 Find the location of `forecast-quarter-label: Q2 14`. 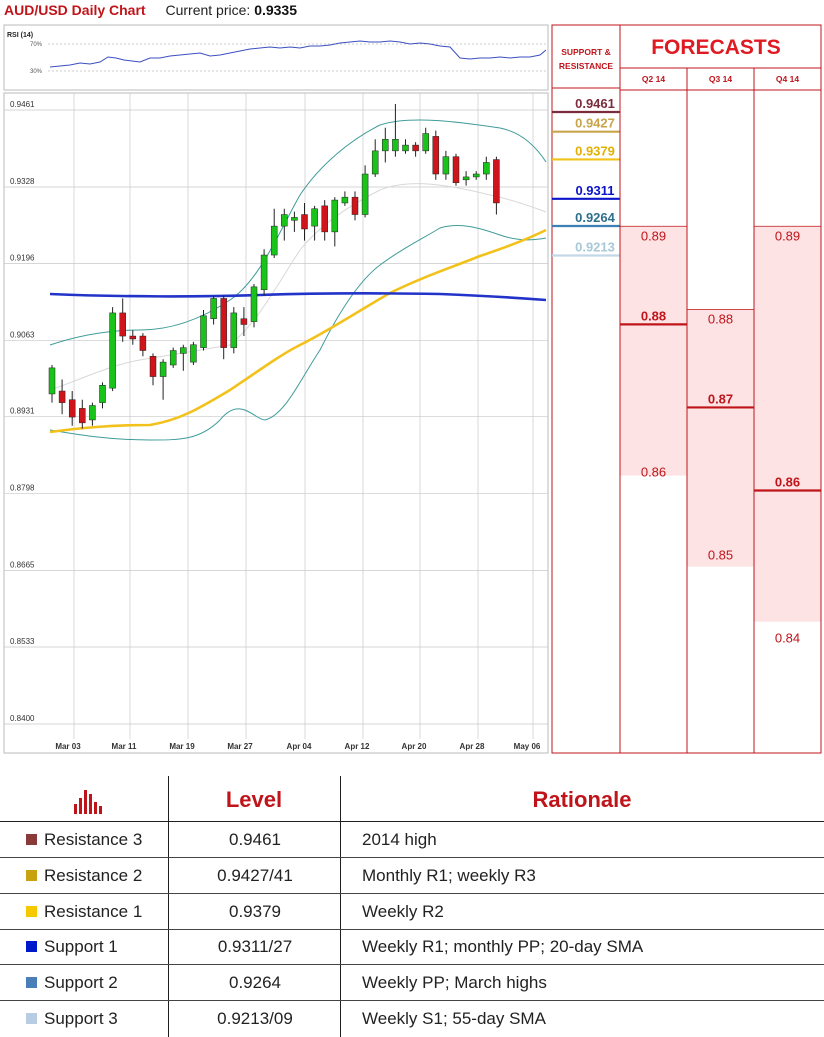

forecast-quarter-label: Q2 14 is located at coordinates (653, 79).